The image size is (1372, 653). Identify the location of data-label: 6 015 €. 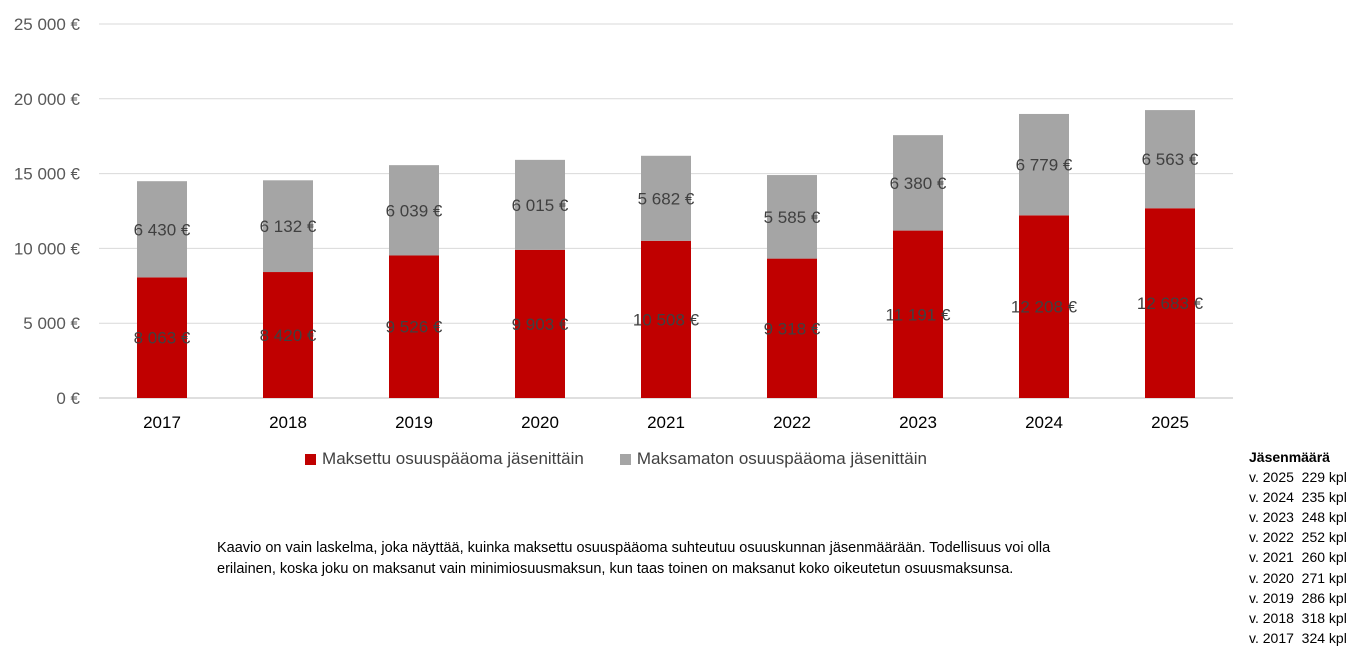
(540, 205).